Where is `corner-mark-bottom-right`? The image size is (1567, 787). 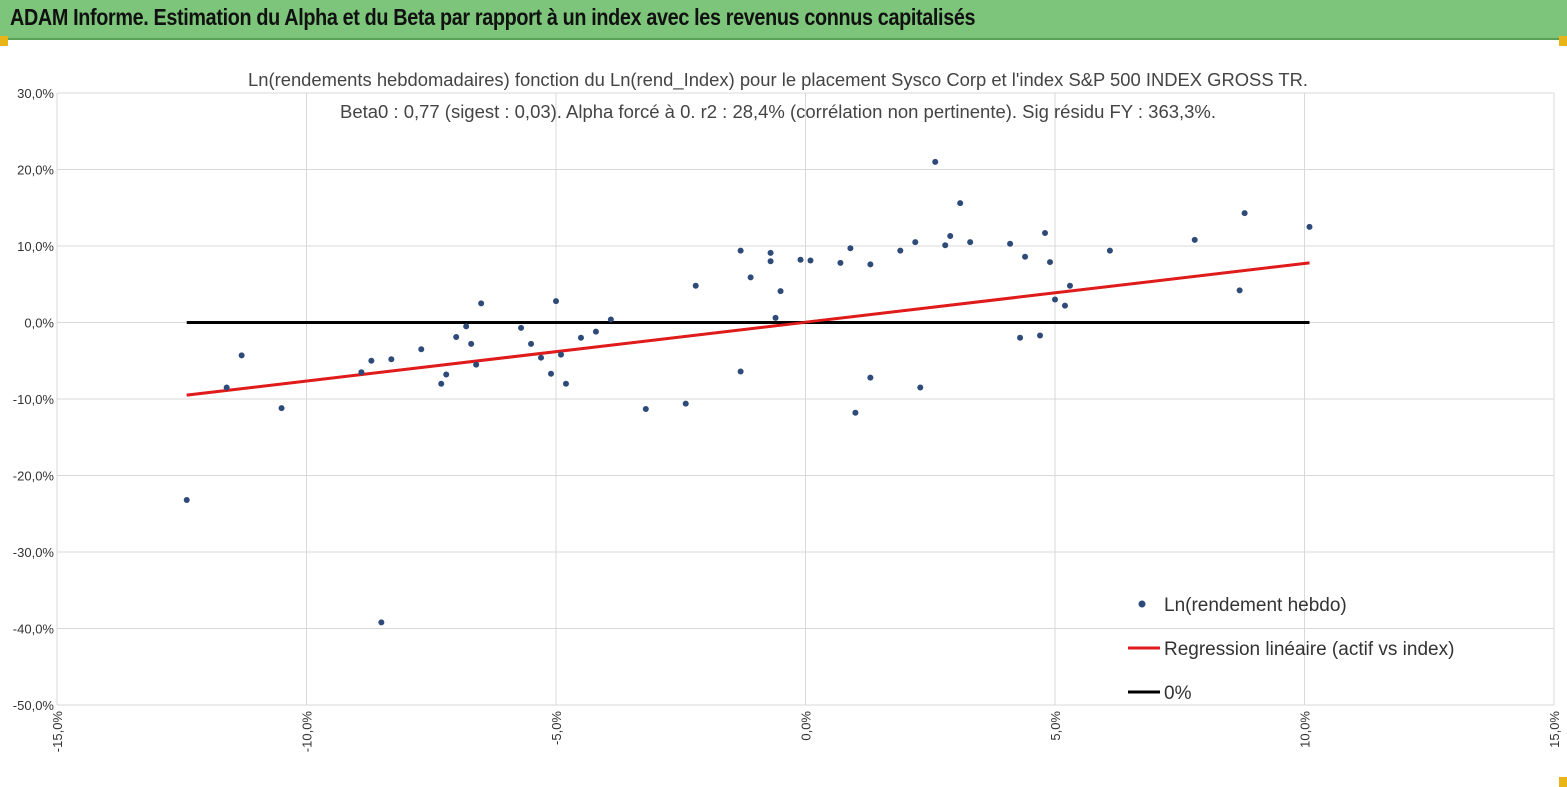 corner-mark-bottom-right is located at coordinates (1563, 782).